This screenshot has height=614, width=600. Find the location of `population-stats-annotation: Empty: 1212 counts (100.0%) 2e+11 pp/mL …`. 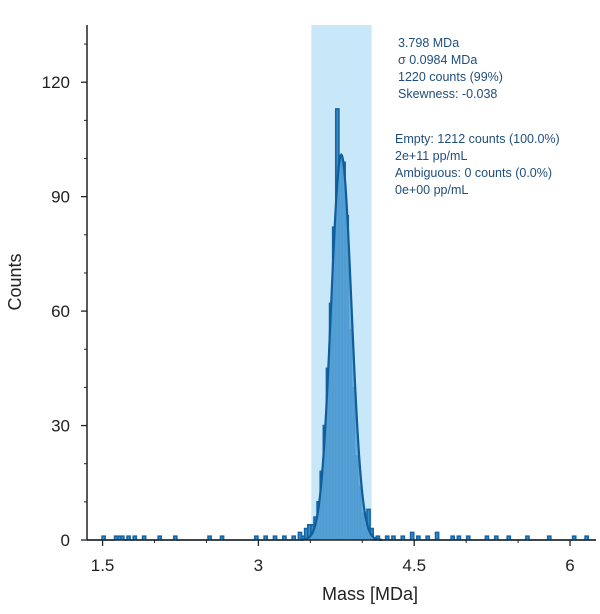

population-stats-annotation: Empty: 1212 counts (100.0%) 2e+11 pp/mL … is located at coordinates (477, 164).